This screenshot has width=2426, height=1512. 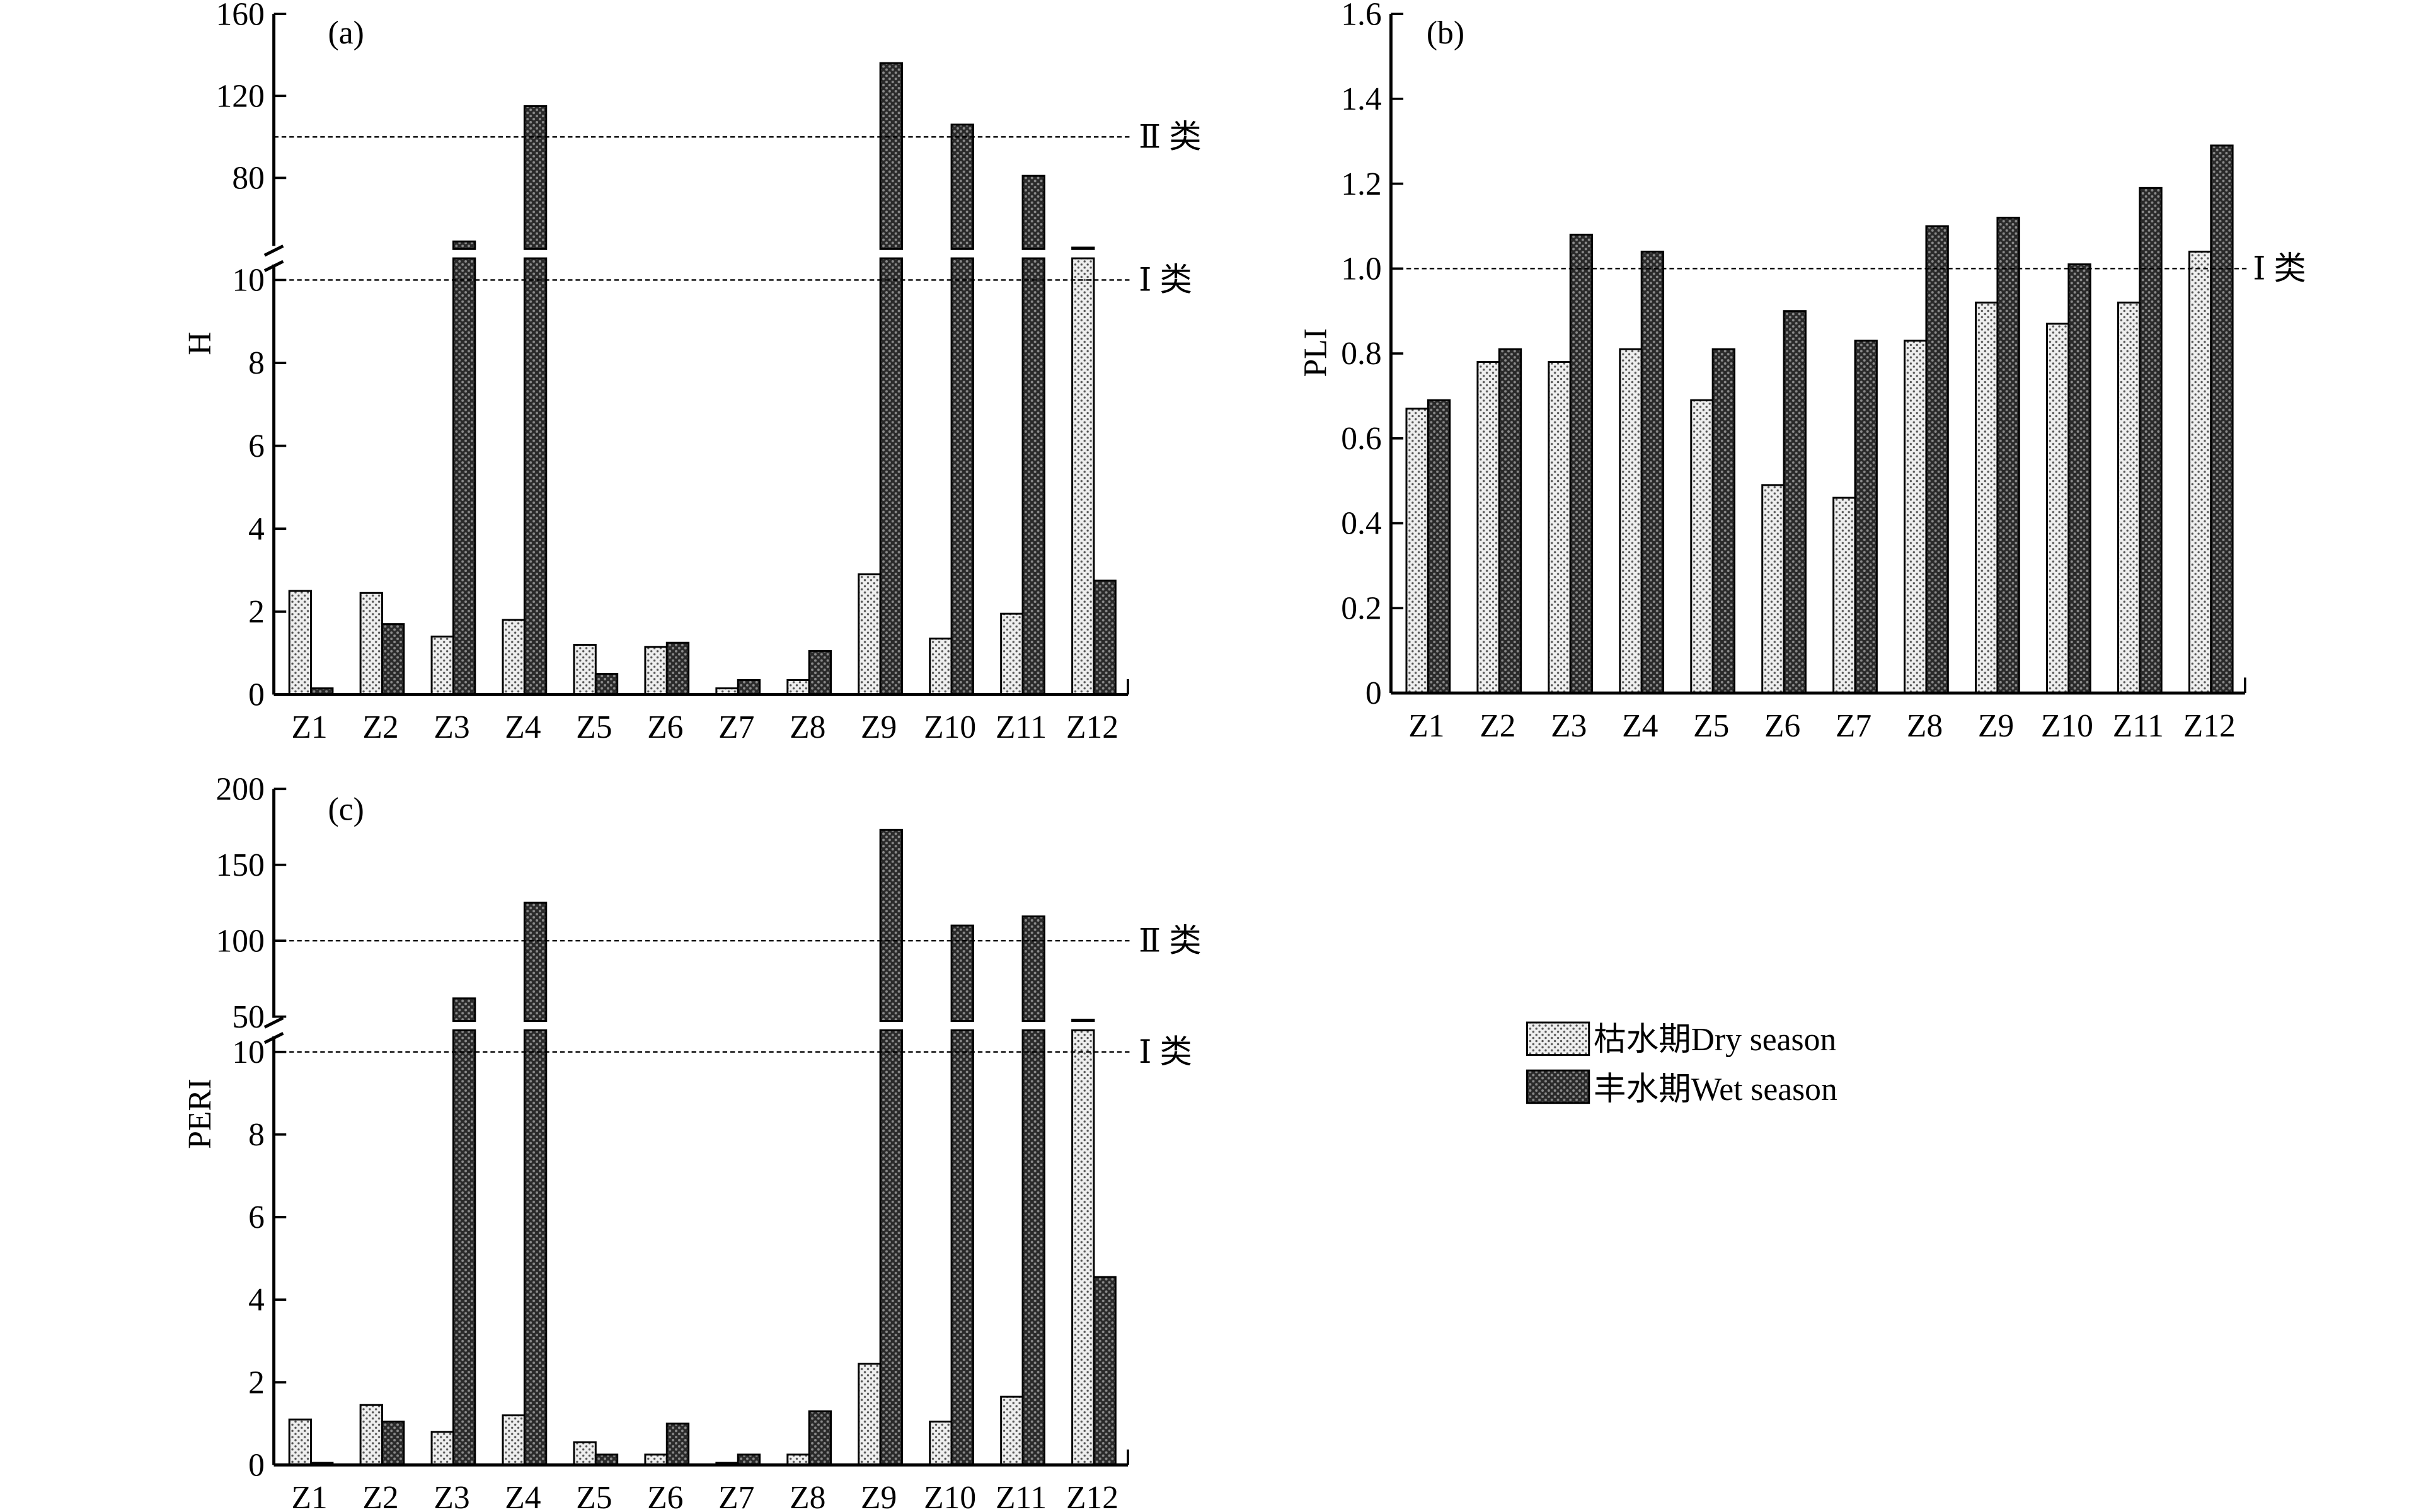 What do you see at coordinates (346, 33) in the screenshot?
I see `panel-label-a: (a)` at bounding box center [346, 33].